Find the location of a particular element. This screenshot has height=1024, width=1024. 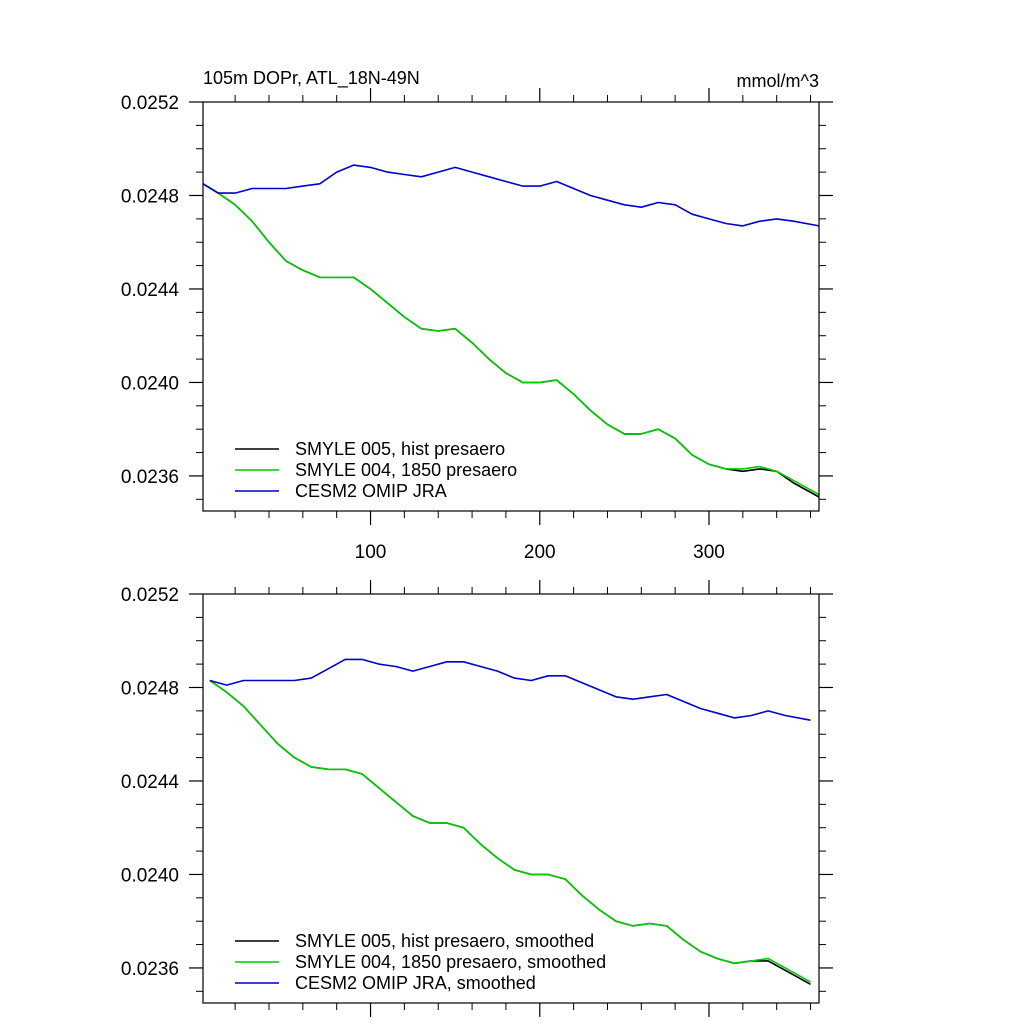

legend-label: SMYLE 004, 1850 presaero, smoothed is located at coordinates (450, 962).